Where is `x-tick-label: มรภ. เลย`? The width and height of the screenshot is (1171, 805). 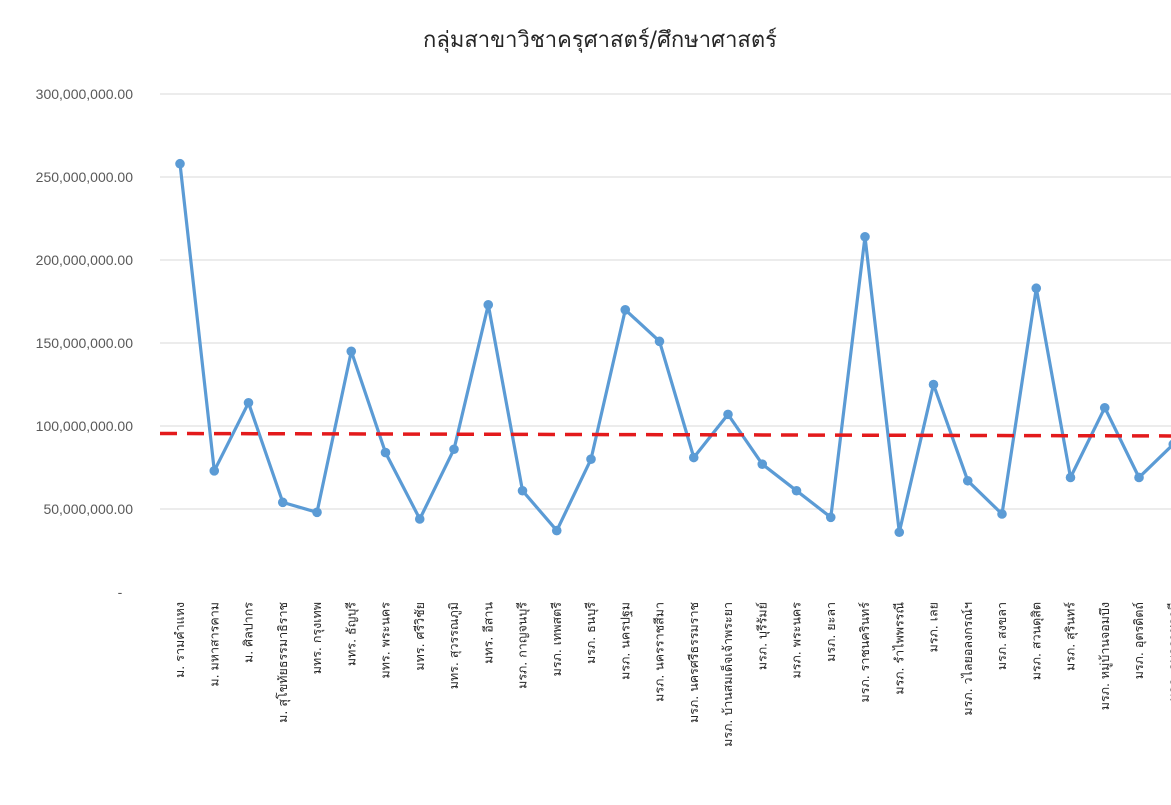
x-tick-label: มรภ. เลย is located at coordinates (933, 627).